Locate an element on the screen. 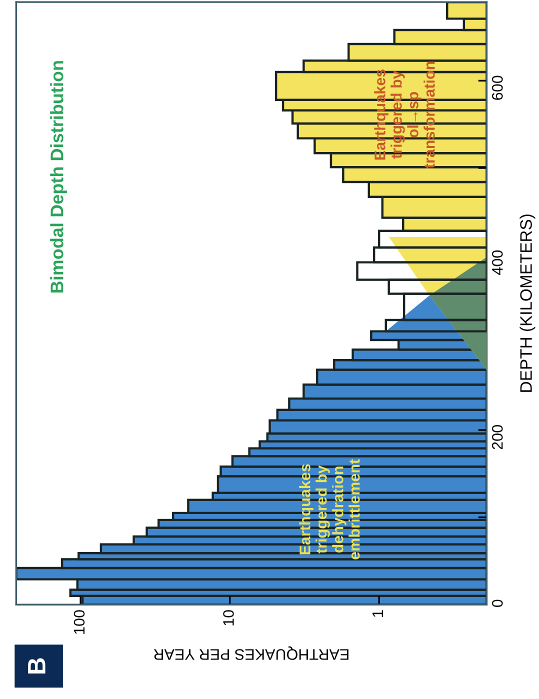 This screenshot has width=539, height=699. y-axis-title: DEPTH (KILOMETERS) is located at coordinates (528, 303).